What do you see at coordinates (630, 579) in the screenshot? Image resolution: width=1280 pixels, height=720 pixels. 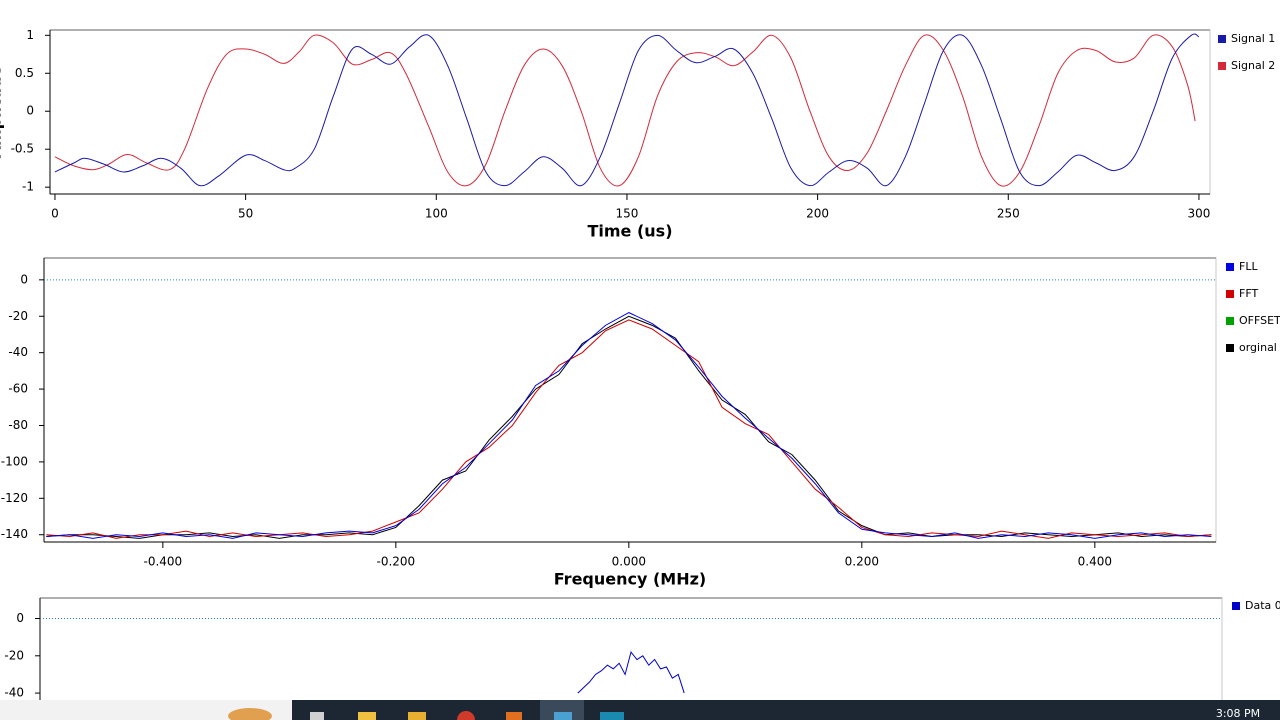 I see `x-axis-title: Frequency (MHz)` at bounding box center [630, 579].